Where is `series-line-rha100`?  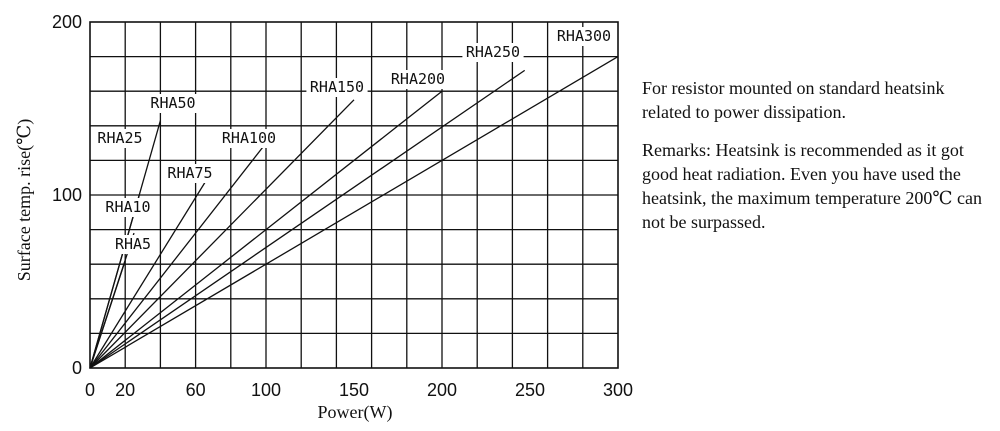
series-line-rha100 is located at coordinates (178, 255).